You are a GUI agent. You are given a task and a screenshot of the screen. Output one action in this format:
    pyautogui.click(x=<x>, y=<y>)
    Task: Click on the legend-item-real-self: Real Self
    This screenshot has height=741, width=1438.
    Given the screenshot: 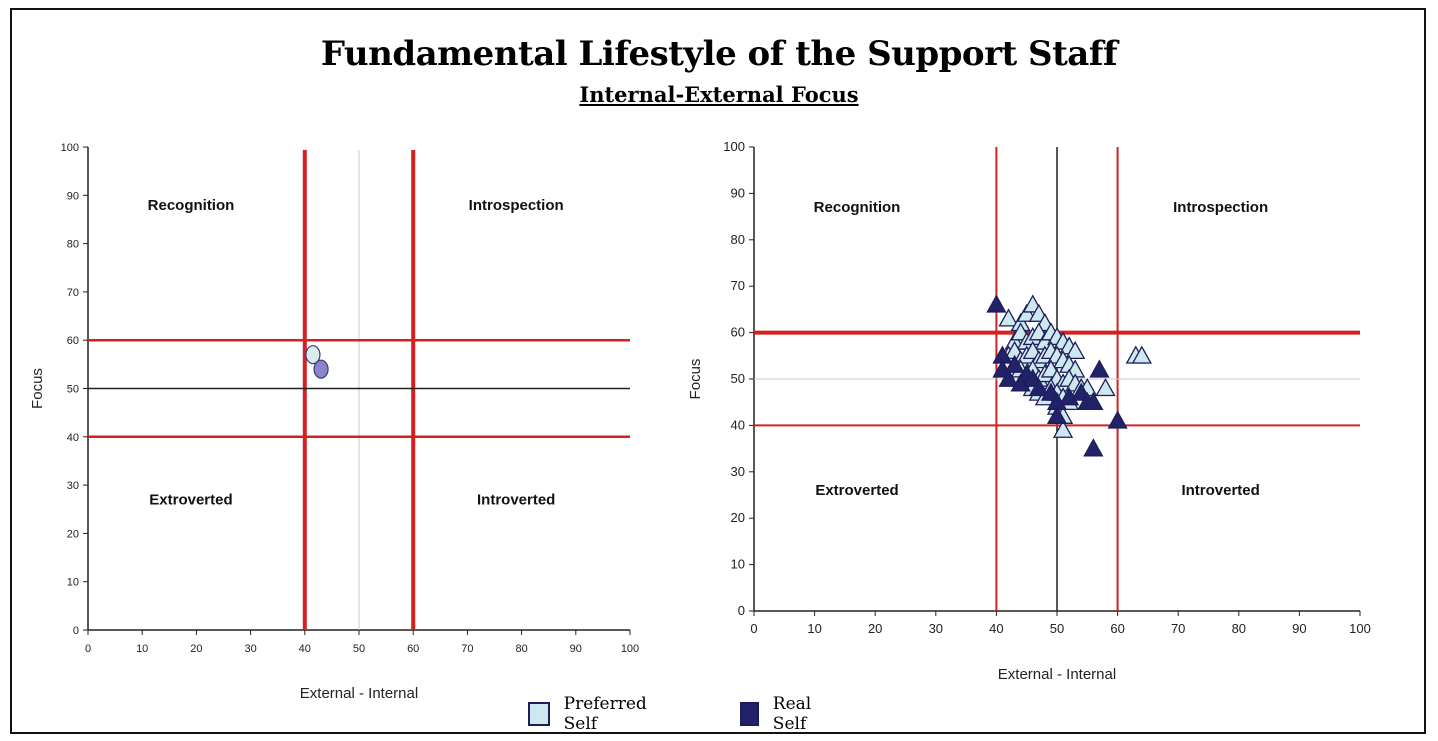 What is the action you would take?
    pyautogui.click(x=780, y=714)
    